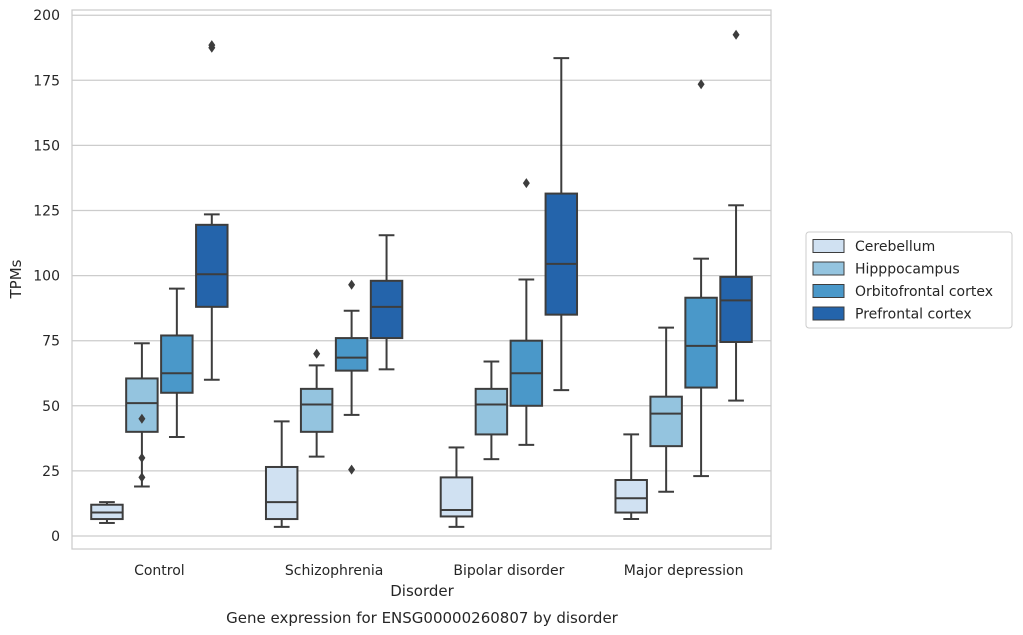 This screenshot has width=1023, height=635. I want to click on legend-frame, so click(909, 280).